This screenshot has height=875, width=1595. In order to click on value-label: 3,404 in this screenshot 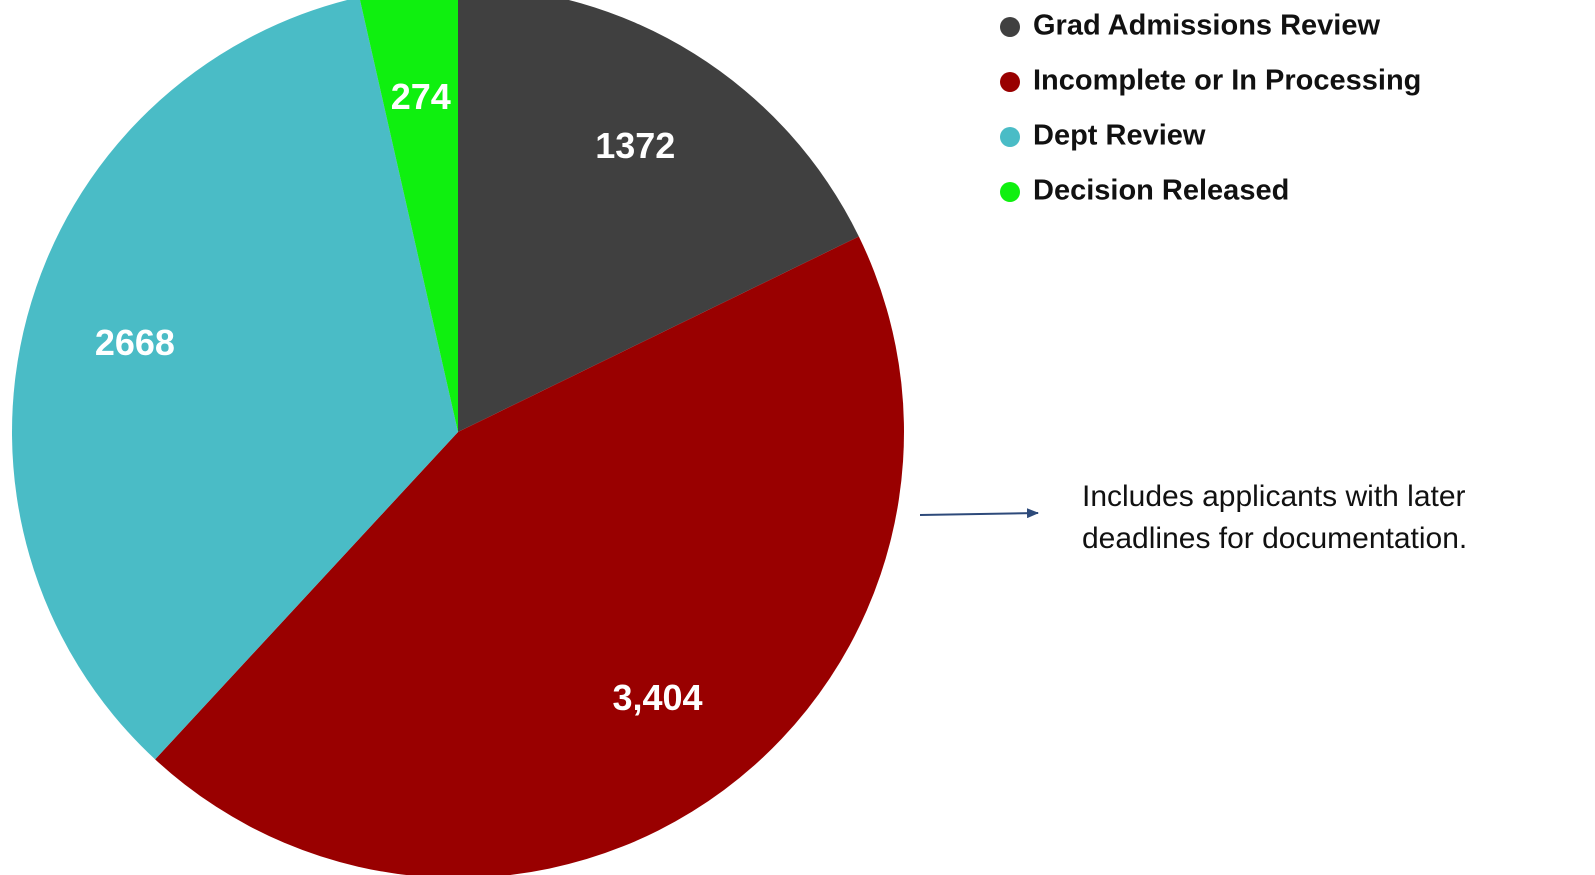, I will do `click(657, 697)`.